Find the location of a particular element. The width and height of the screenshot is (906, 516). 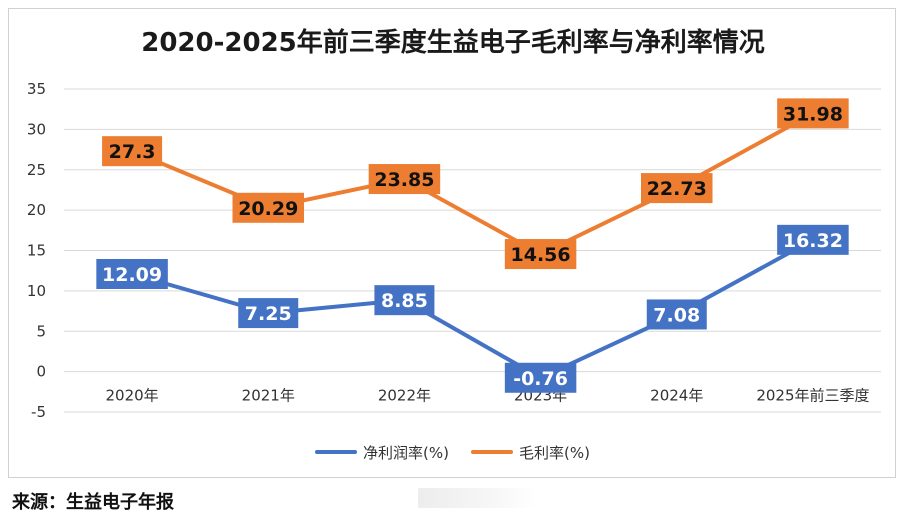

y-tick-label: 15 is located at coordinates (36, 251).